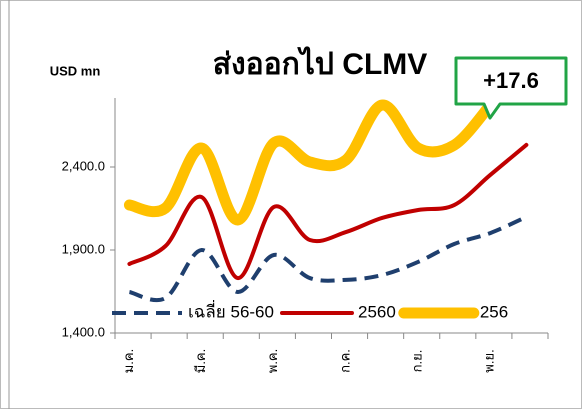  I want to click on legend-label: 2560, so click(377, 311).